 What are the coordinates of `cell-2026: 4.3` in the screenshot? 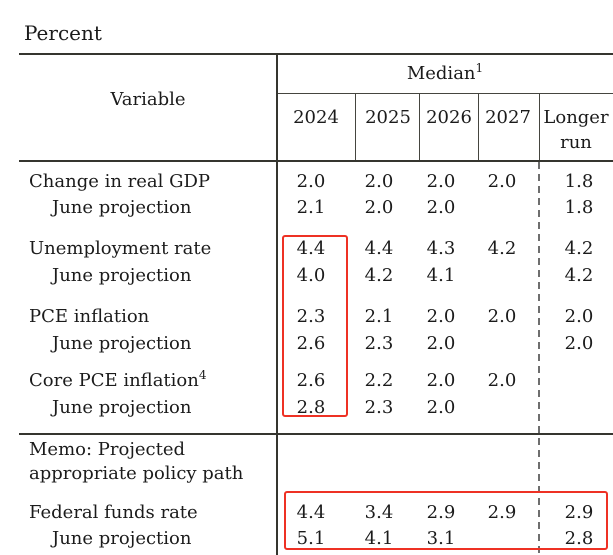 It's located at (441, 248).